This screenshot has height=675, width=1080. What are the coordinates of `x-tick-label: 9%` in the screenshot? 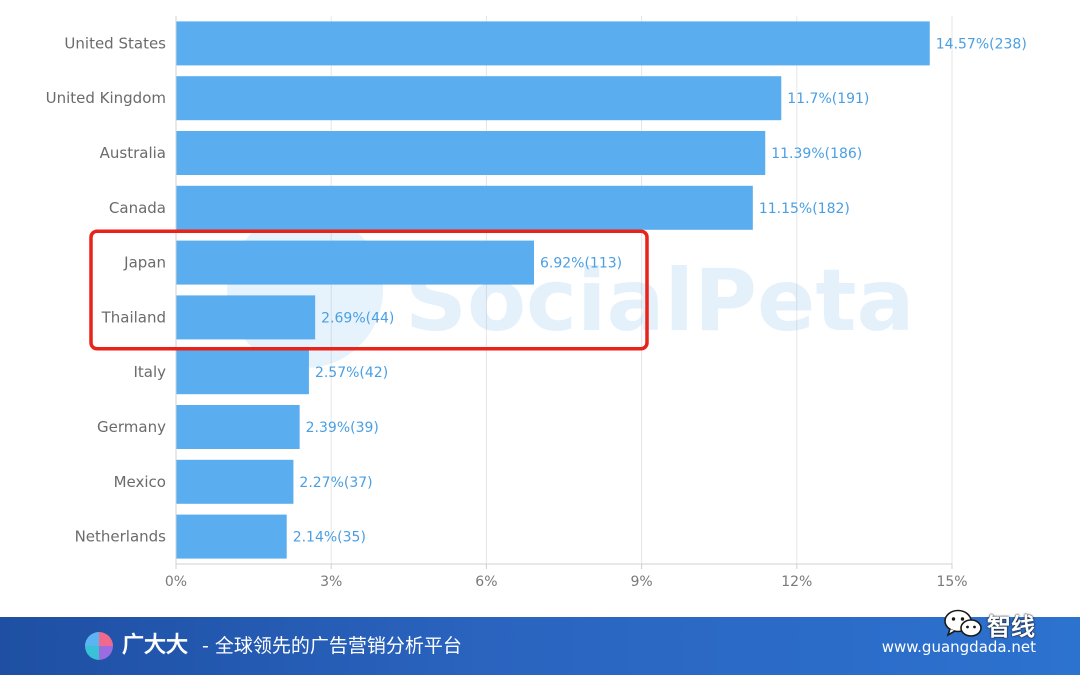 It's located at (641, 582).